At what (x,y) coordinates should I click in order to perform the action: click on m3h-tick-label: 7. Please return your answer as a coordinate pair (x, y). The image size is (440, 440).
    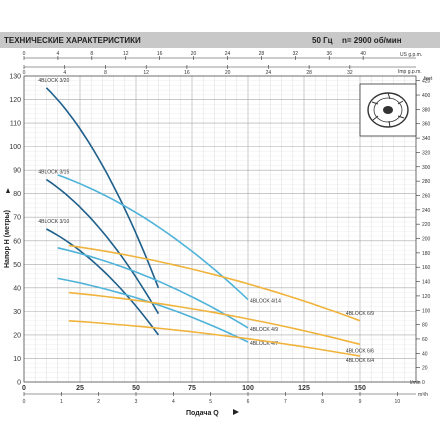
    Looking at the image, I should click on (285, 402).